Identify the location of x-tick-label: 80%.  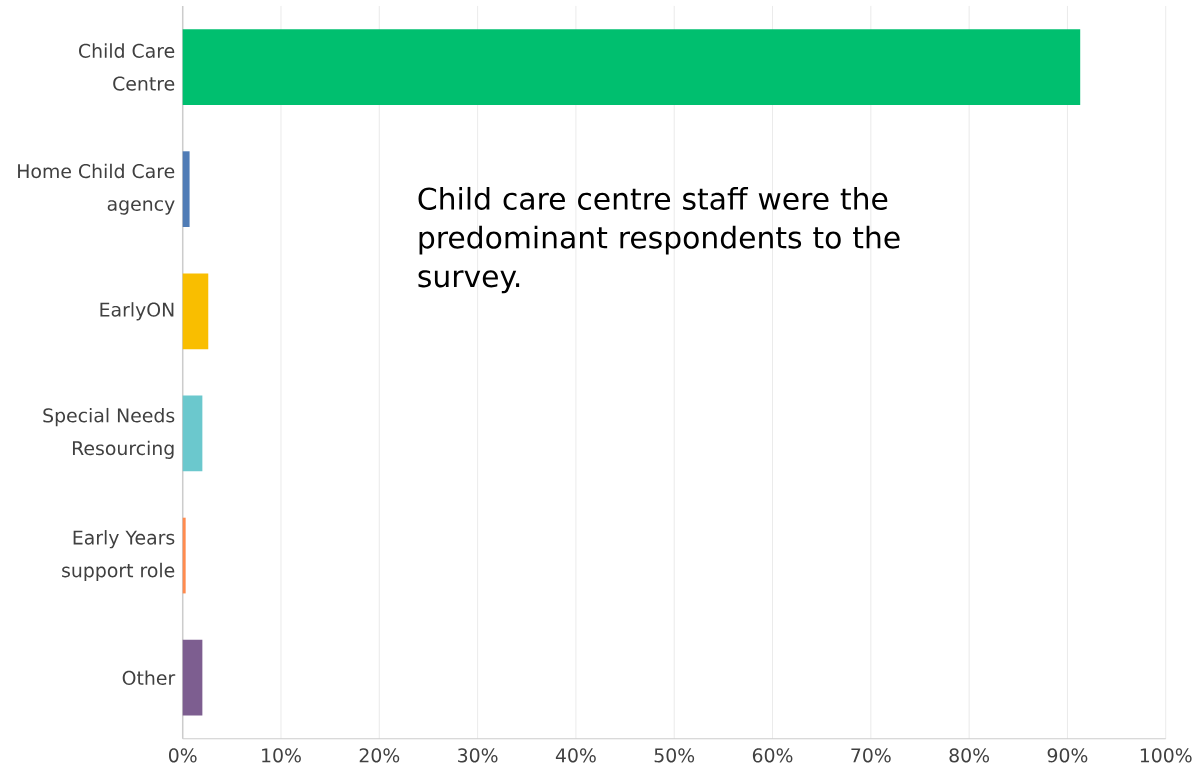
(969, 755).